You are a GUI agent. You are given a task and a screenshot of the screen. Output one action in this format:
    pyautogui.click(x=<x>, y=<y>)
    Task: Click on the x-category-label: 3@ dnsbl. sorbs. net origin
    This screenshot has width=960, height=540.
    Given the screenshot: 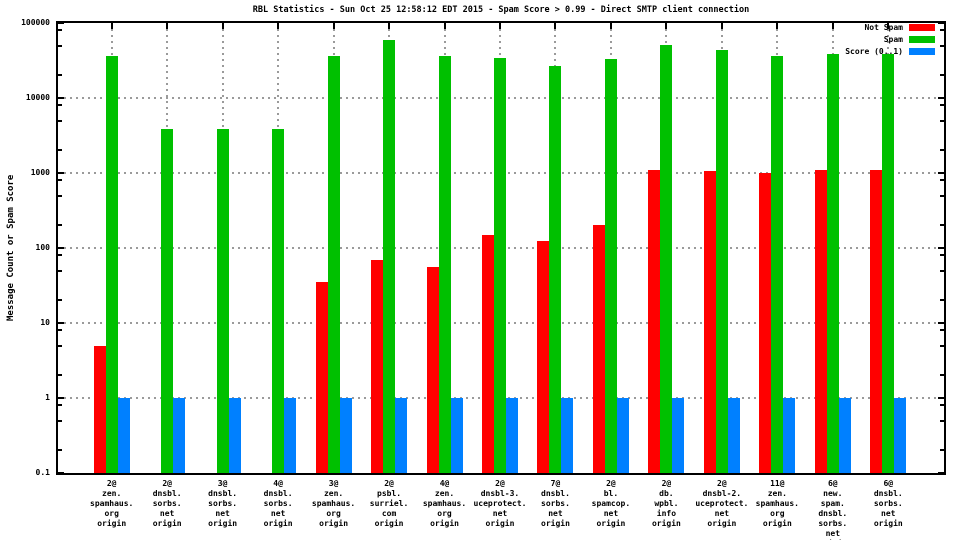 What is the action you would take?
    pyautogui.click(x=223, y=503)
    